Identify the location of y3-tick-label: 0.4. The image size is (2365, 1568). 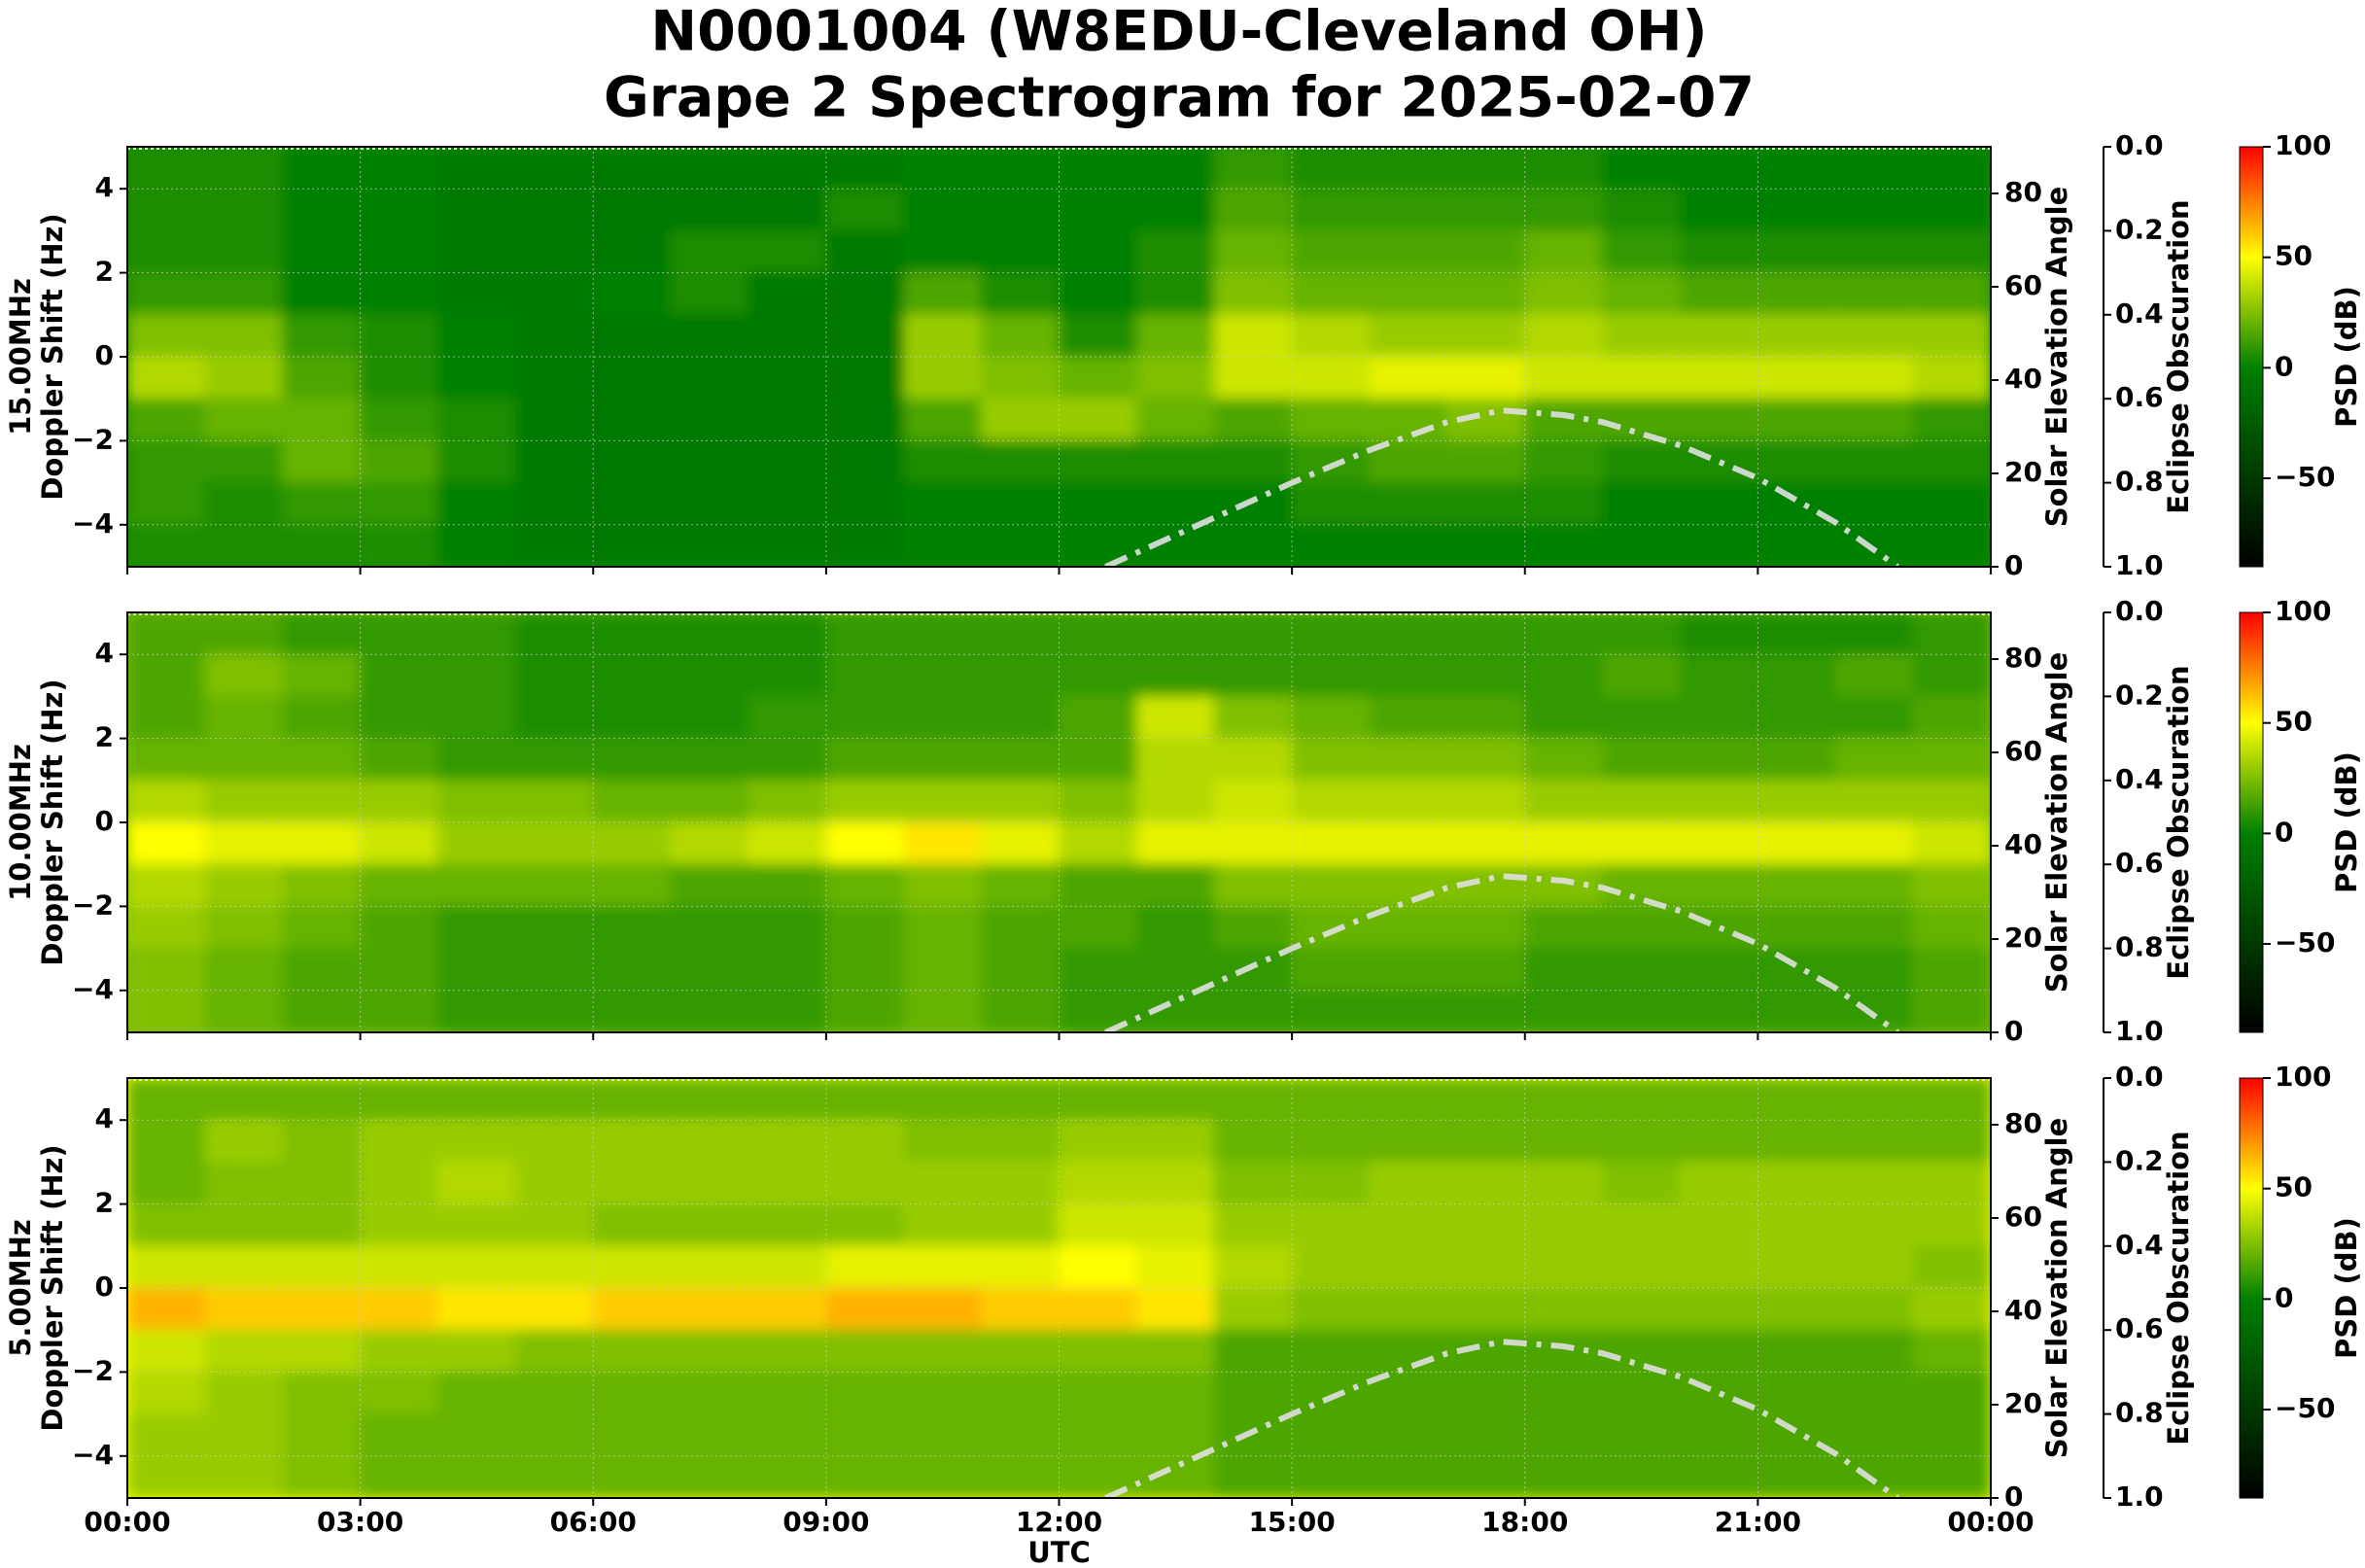
(2139, 779).